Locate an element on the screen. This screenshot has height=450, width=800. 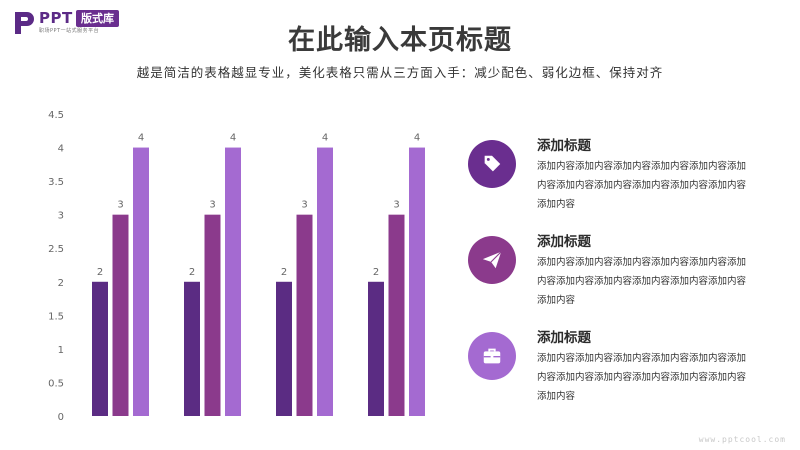
logo-tagline: 职场PPT一站式服务平台 is located at coordinates (69, 31).